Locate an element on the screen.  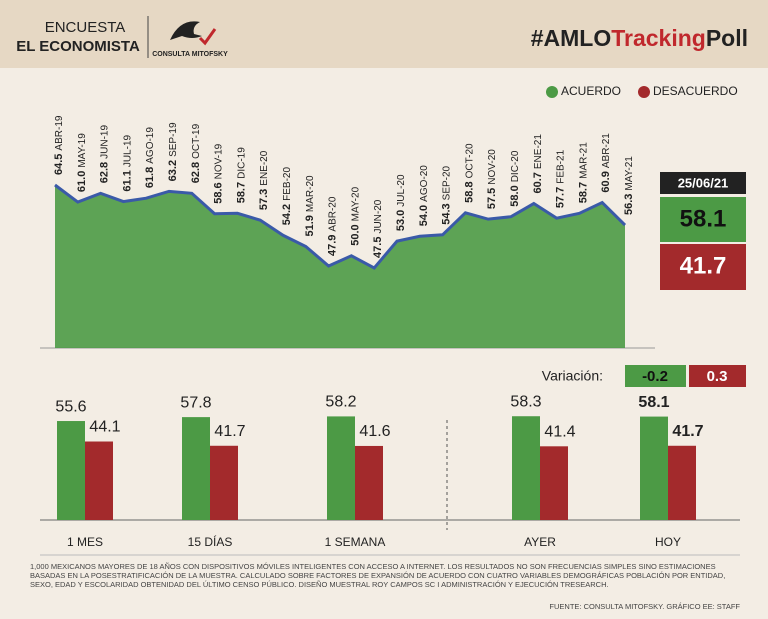
point-label: 47.9 ABR-20 is located at coordinates (333, 226).